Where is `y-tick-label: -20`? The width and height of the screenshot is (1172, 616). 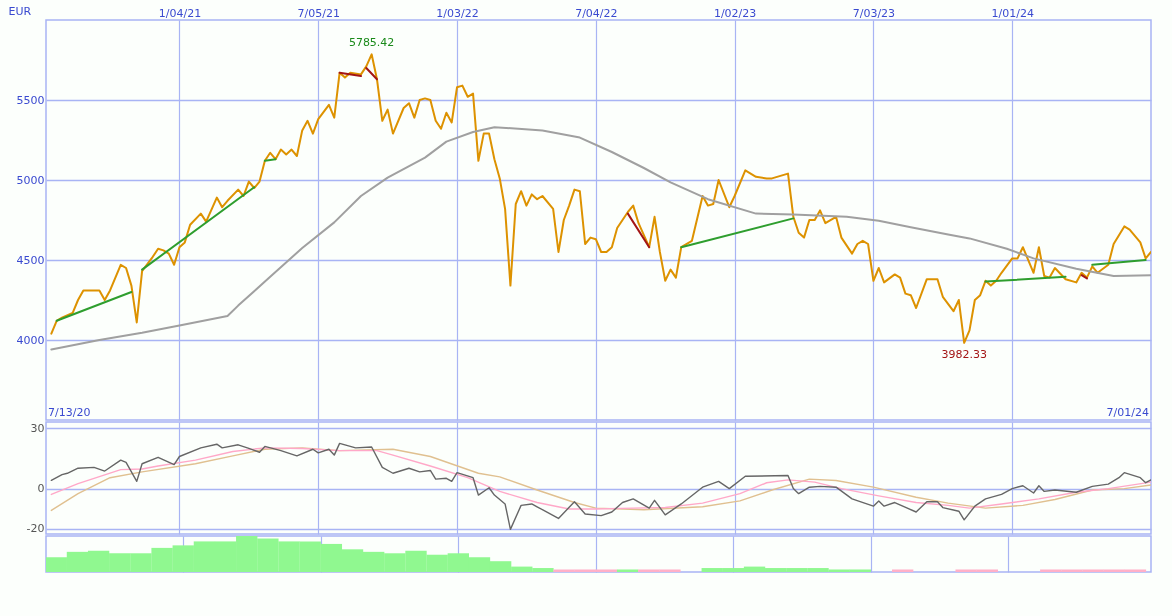
y-tick-label: -20 is located at coordinates (35, 529).